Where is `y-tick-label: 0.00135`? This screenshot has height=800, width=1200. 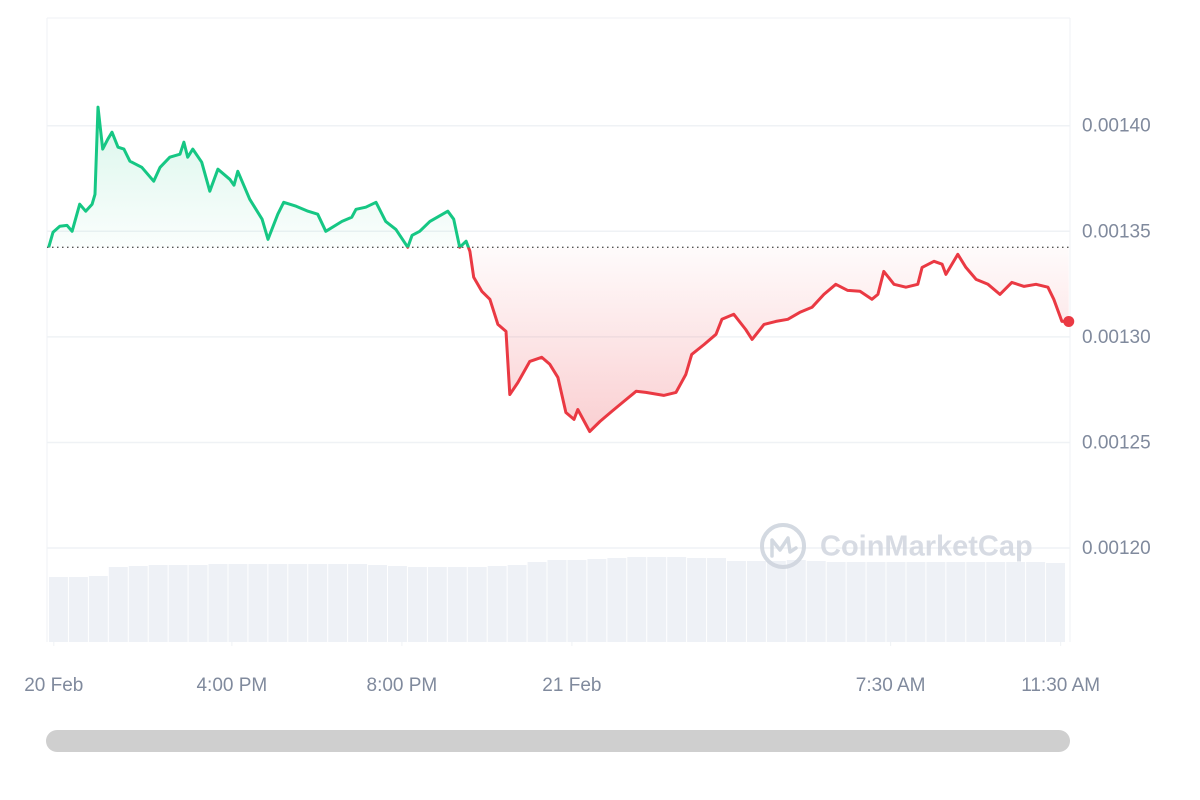 y-tick-label: 0.00135 is located at coordinates (1116, 231).